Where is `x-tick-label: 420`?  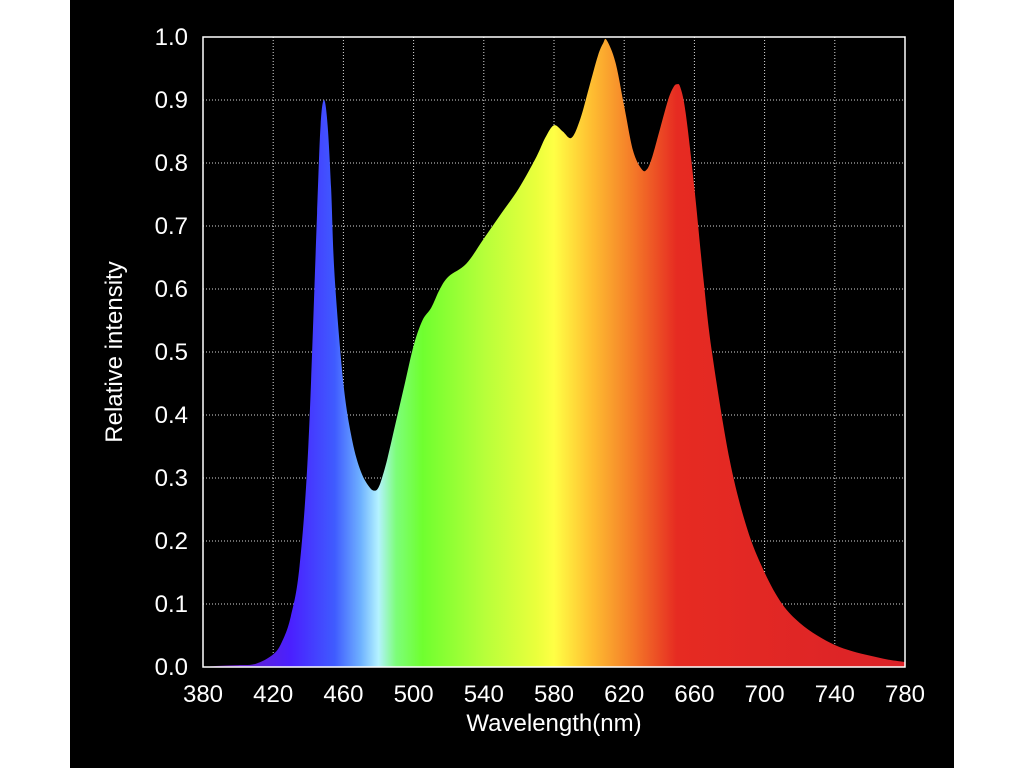
x-tick-label: 420 is located at coordinates (273, 694).